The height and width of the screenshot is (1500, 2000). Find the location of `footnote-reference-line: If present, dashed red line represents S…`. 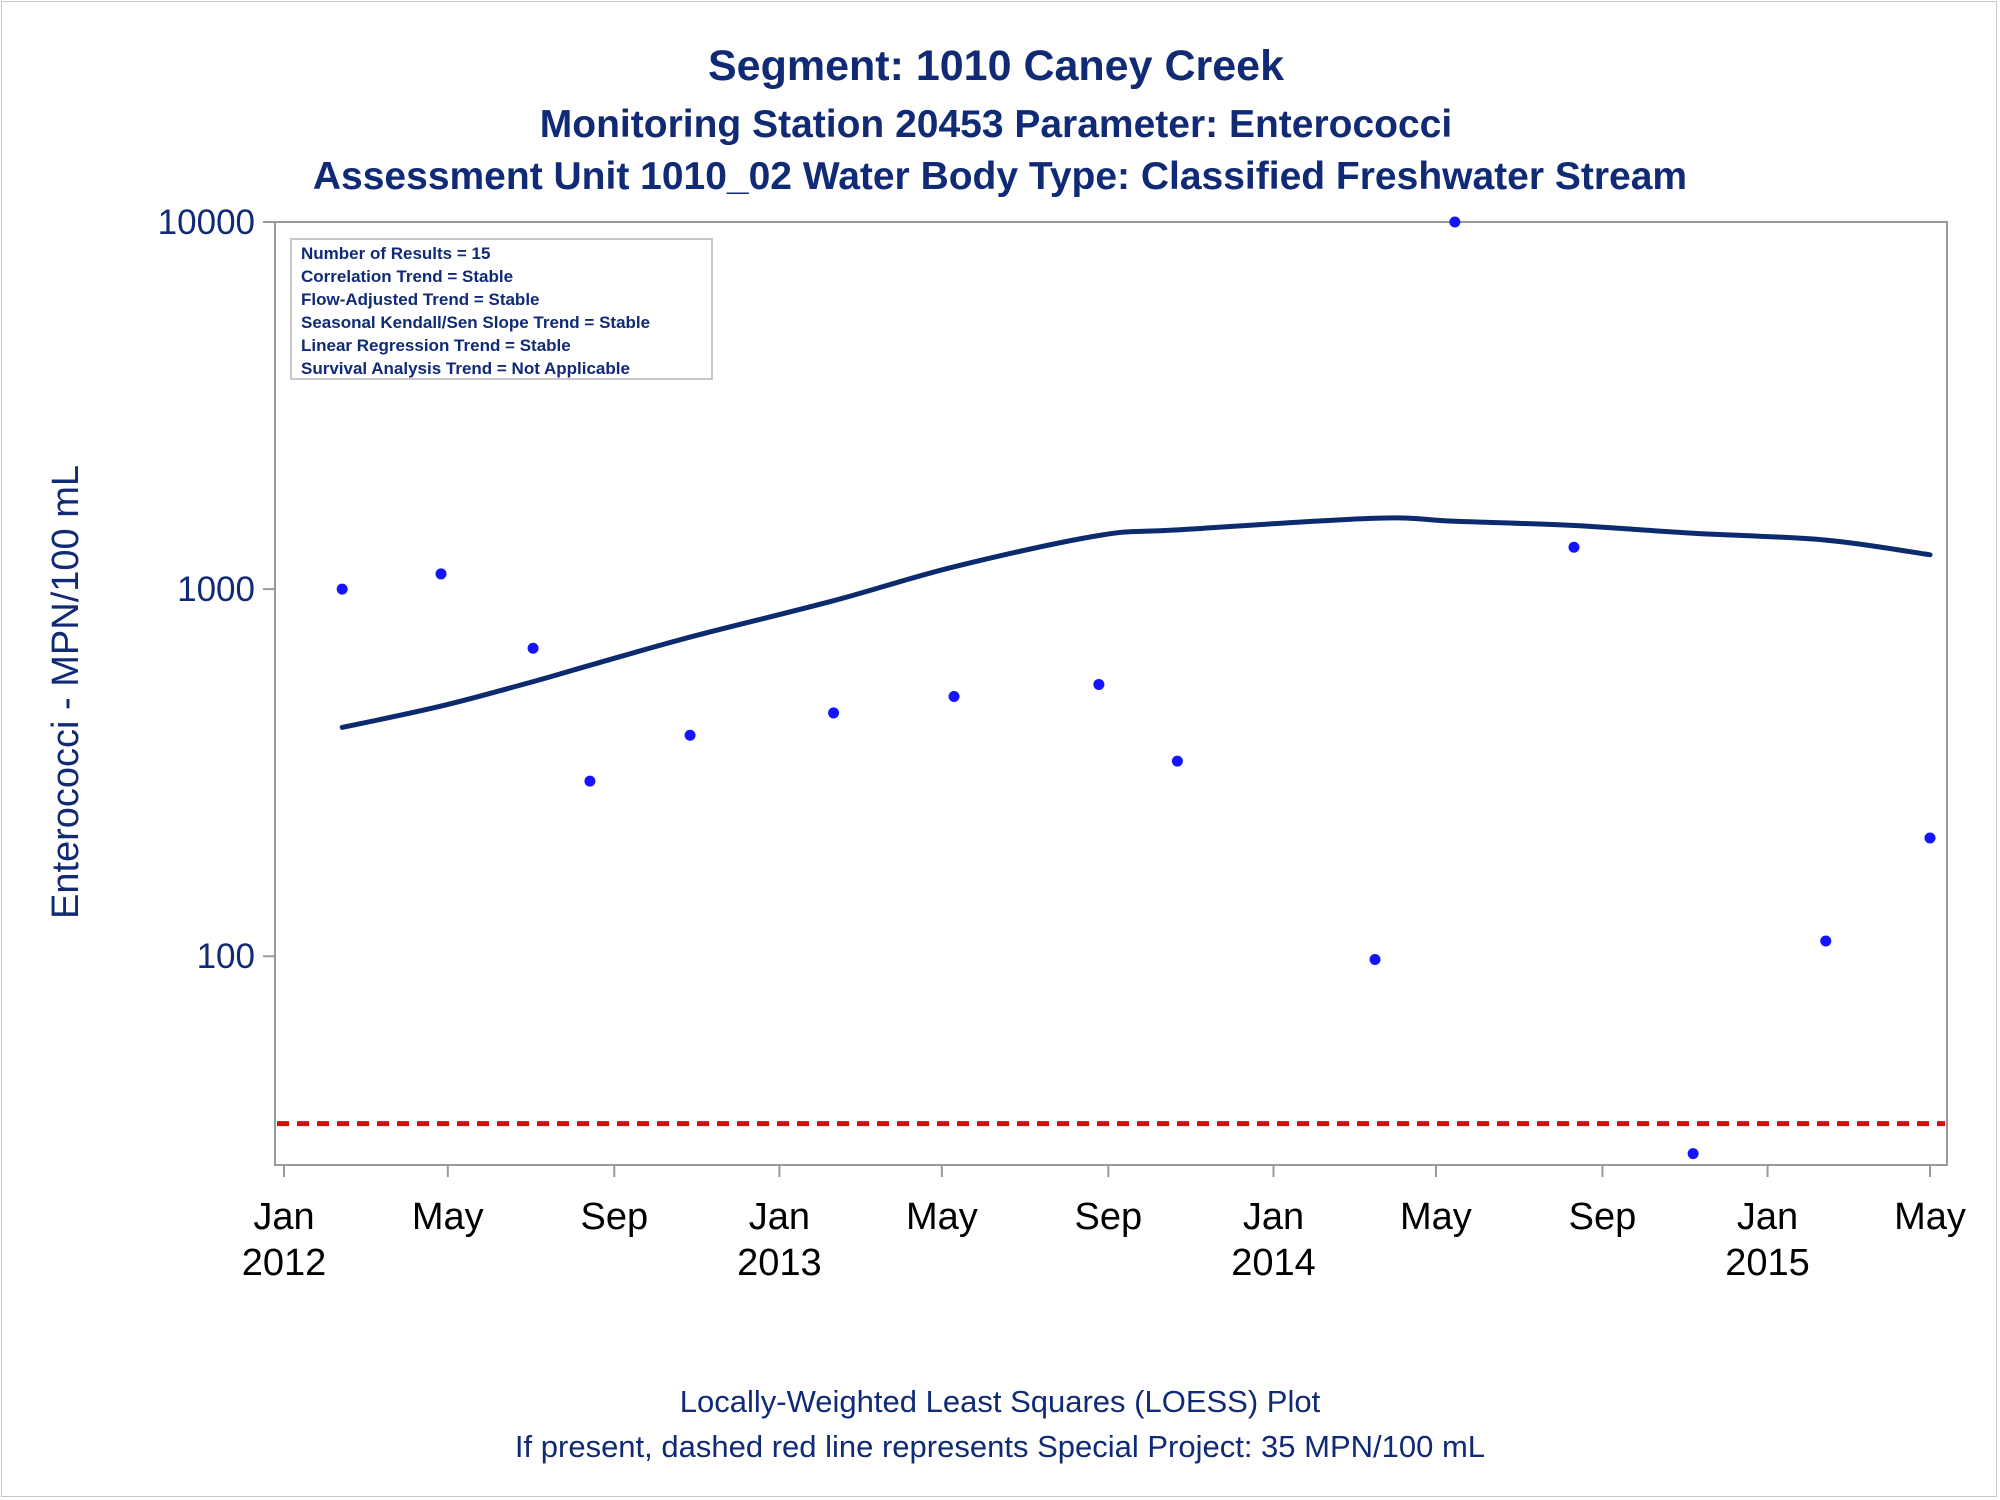

footnote-reference-line: If present, dashed red line represents S… is located at coordinates (1000, 1446).